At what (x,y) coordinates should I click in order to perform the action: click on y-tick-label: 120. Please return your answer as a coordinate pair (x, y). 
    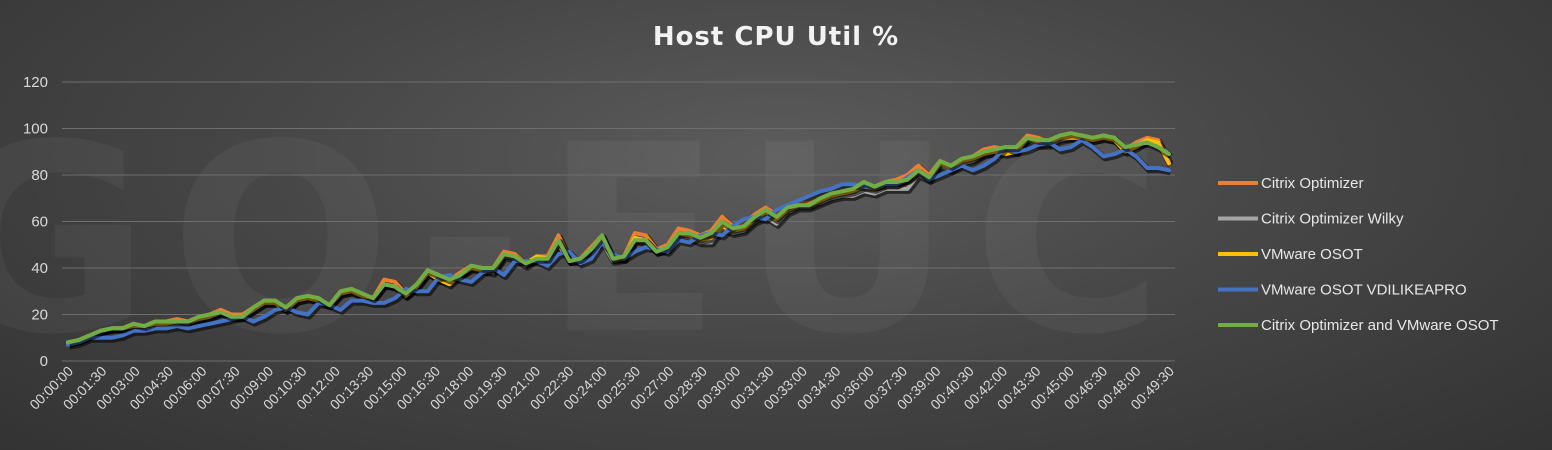
    Looking at the image, I should click on (35, 82).